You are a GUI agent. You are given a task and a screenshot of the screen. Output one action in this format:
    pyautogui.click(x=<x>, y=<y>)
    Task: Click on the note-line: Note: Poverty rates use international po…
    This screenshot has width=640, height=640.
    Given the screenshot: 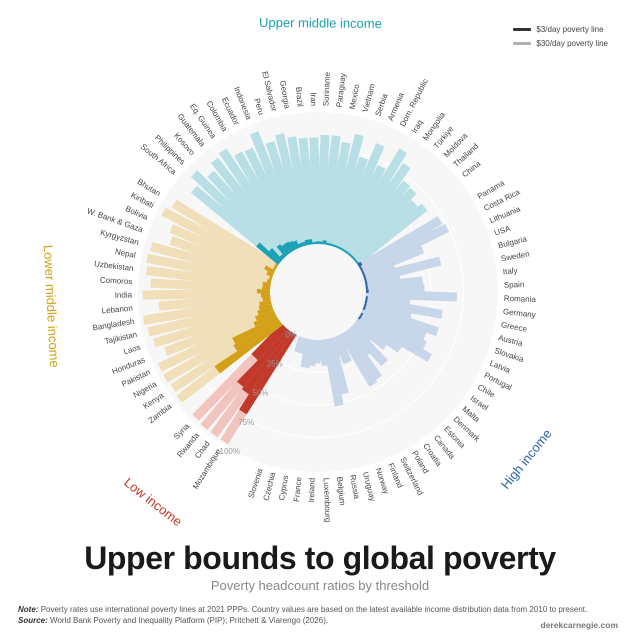 What is the action you would take?
    pyautogui.click(x=323, y=609)
    